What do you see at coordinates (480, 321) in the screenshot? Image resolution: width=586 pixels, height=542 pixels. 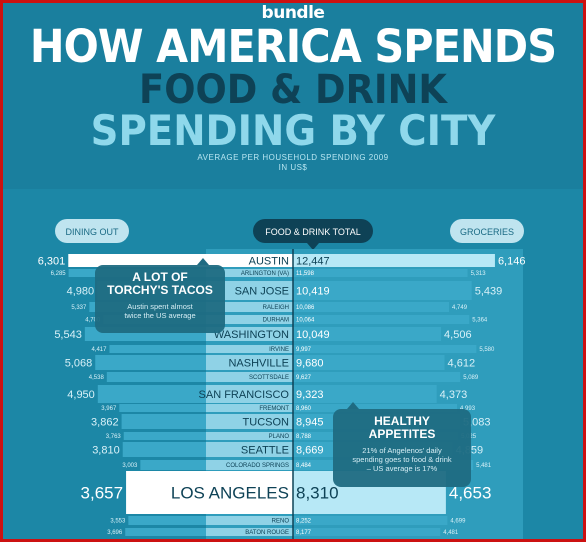 I see `grocery-value-label: 5,364` at bounding box center [480, 321].